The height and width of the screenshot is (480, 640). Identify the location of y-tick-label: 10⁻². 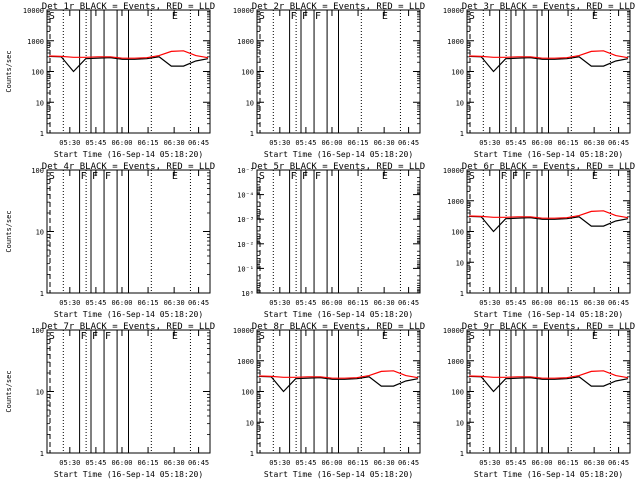
(245, 245).